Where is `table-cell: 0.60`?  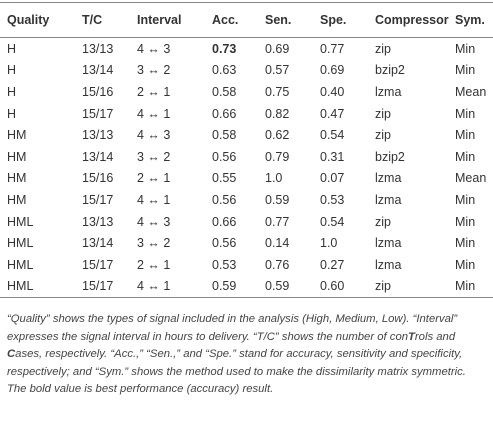
table-cell: 0.60 is located at coordinates (332, 286).